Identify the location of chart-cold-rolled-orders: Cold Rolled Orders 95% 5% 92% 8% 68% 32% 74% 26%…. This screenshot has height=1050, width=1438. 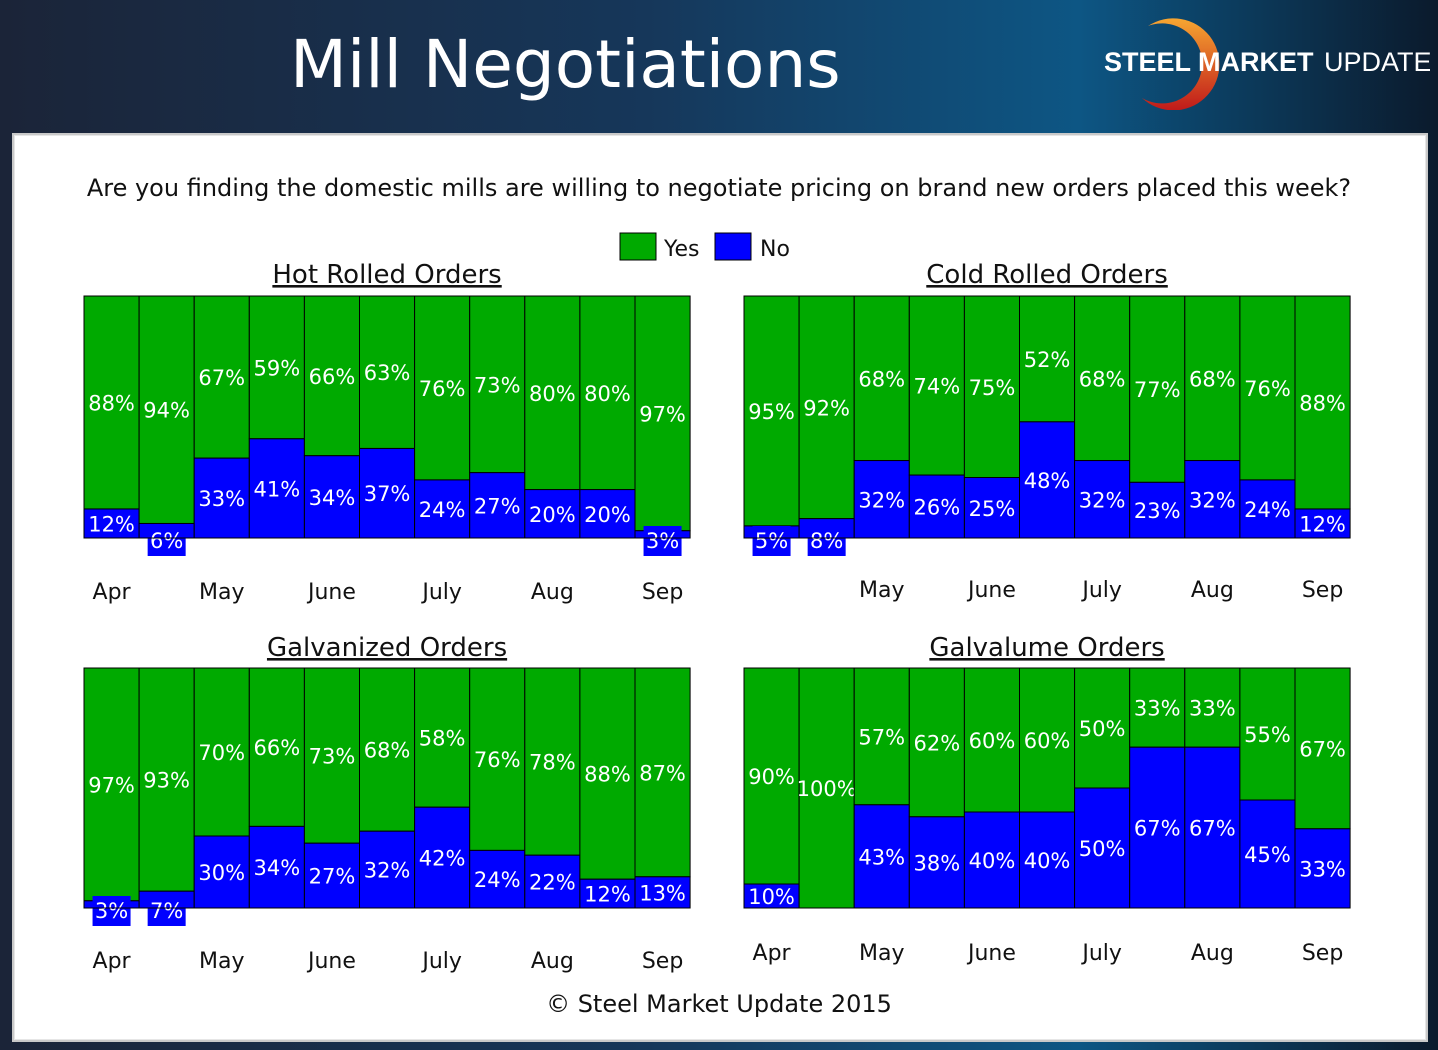
(1047, 431).